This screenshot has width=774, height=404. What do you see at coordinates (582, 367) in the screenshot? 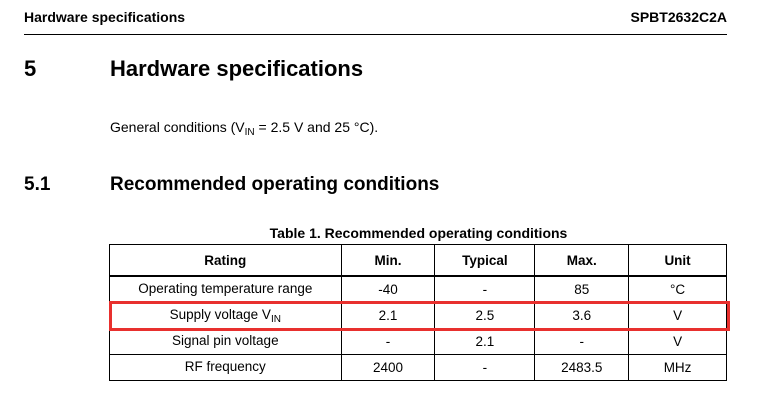
I see `max-cell: 2483.5` at bounding box center [582, 367].